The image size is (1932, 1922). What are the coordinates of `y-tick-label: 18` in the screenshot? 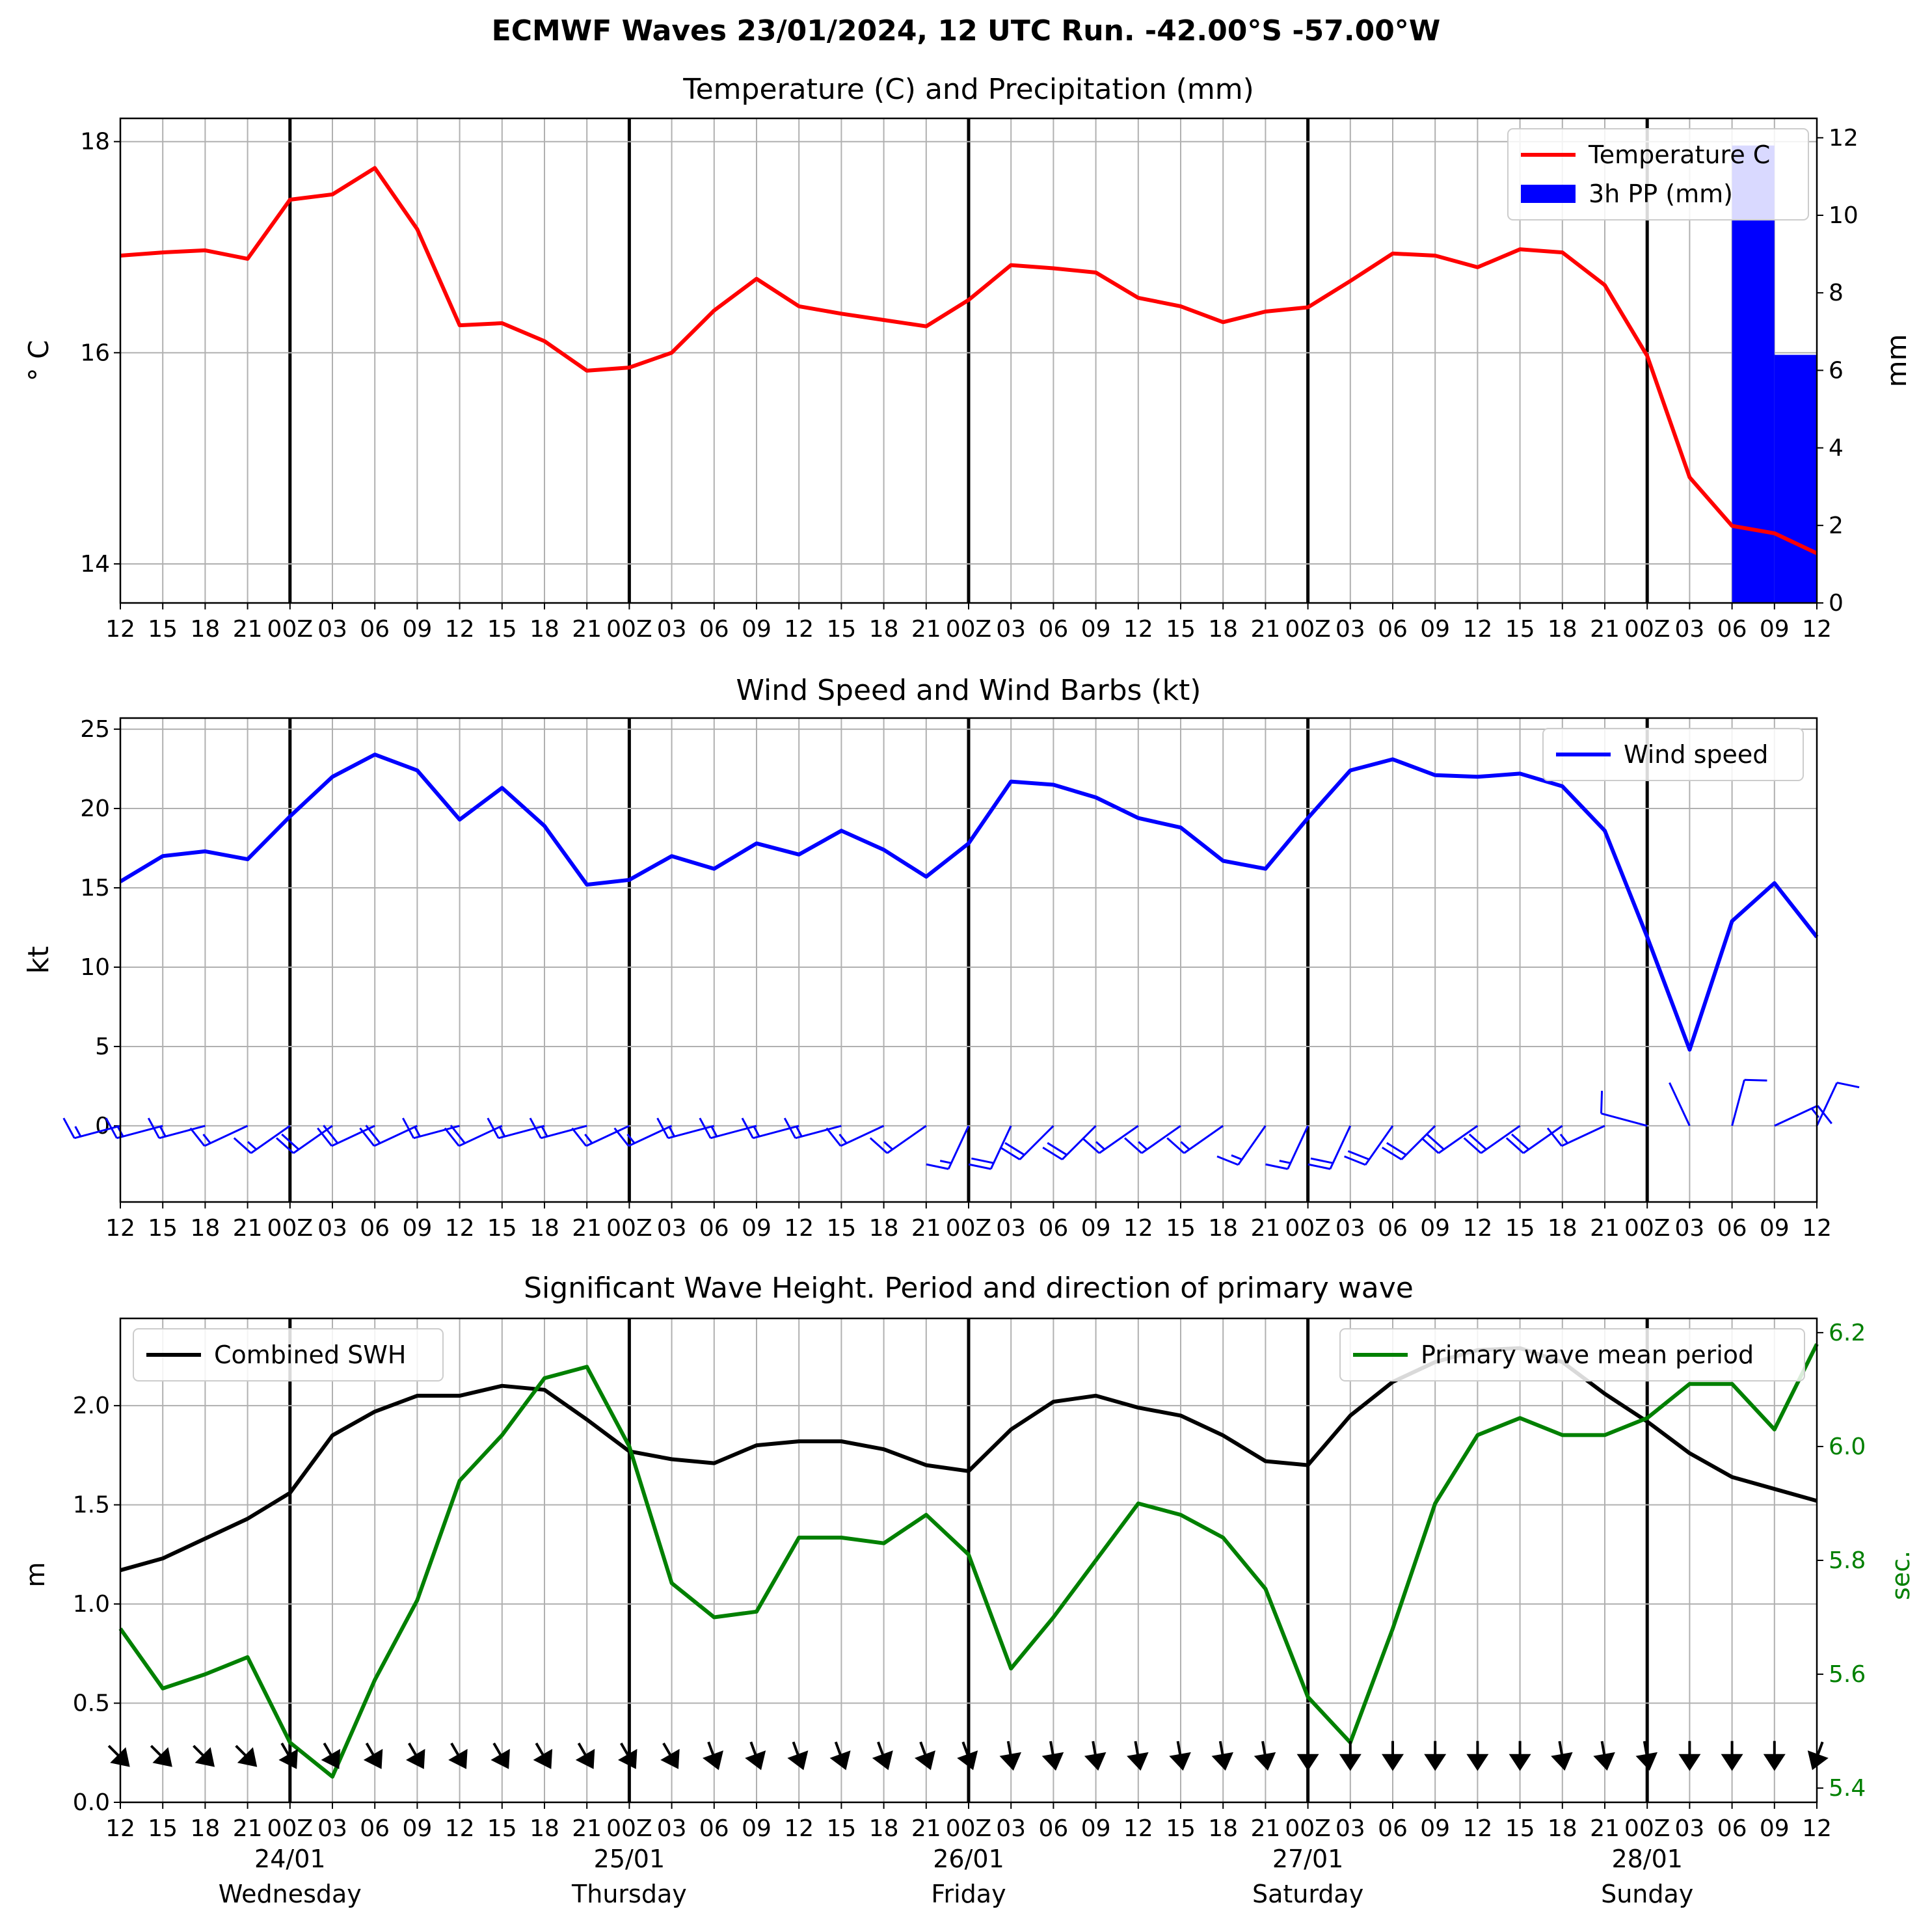 It's located at (95, 142).